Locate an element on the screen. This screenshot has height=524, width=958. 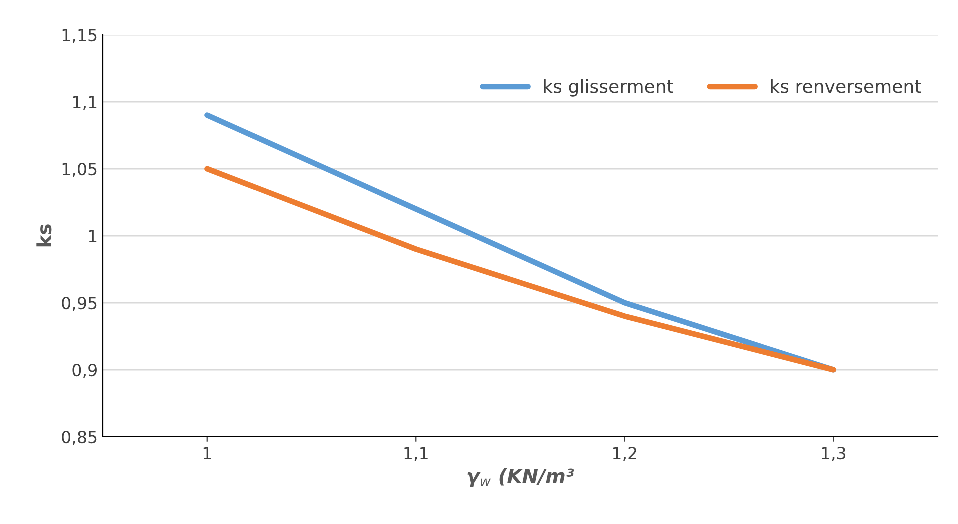
x-axis-title: γ$_{w}$ (KN/m³ is located at coordinates (521, 478).